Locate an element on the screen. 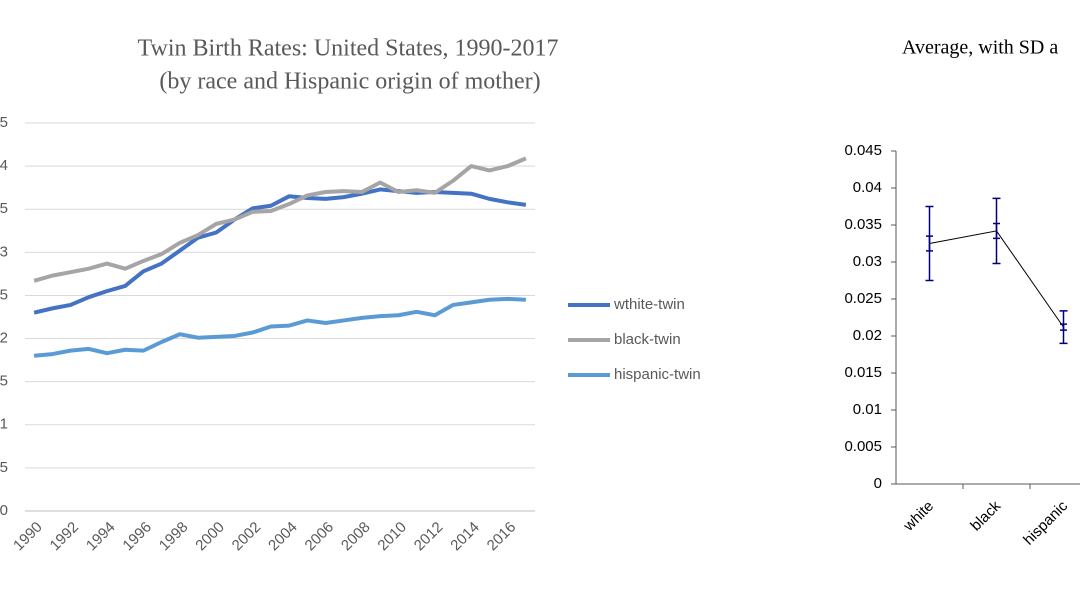 Image resolution: width=1080 pixels, height=603 pixels. x-tick-label: 2014 is located at coordinates (465, 537).